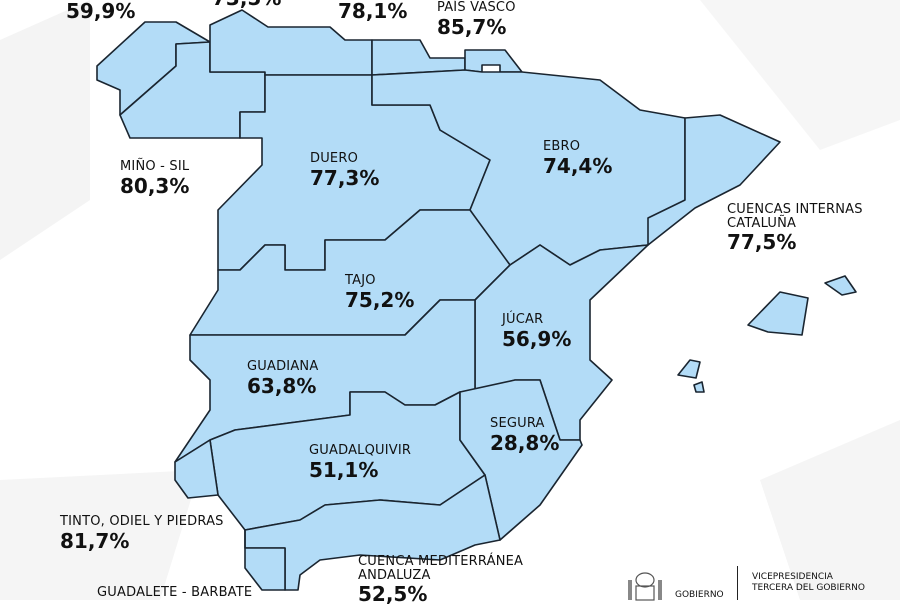  Describe the element at coordinates (360, 462) in the screenshot. I see `label-guadalquivir: GUADALQUIVIR 51,1%` at that location.